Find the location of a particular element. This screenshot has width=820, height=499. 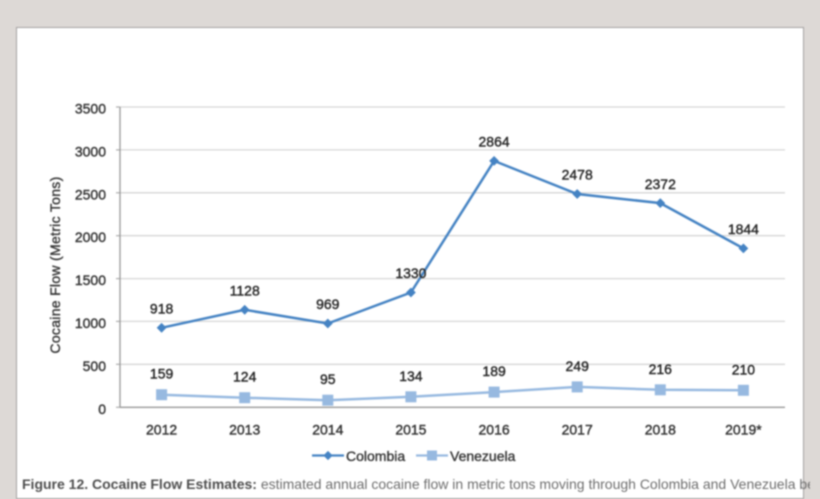

svg-text: 2012 is located at coordinates (161, 430).